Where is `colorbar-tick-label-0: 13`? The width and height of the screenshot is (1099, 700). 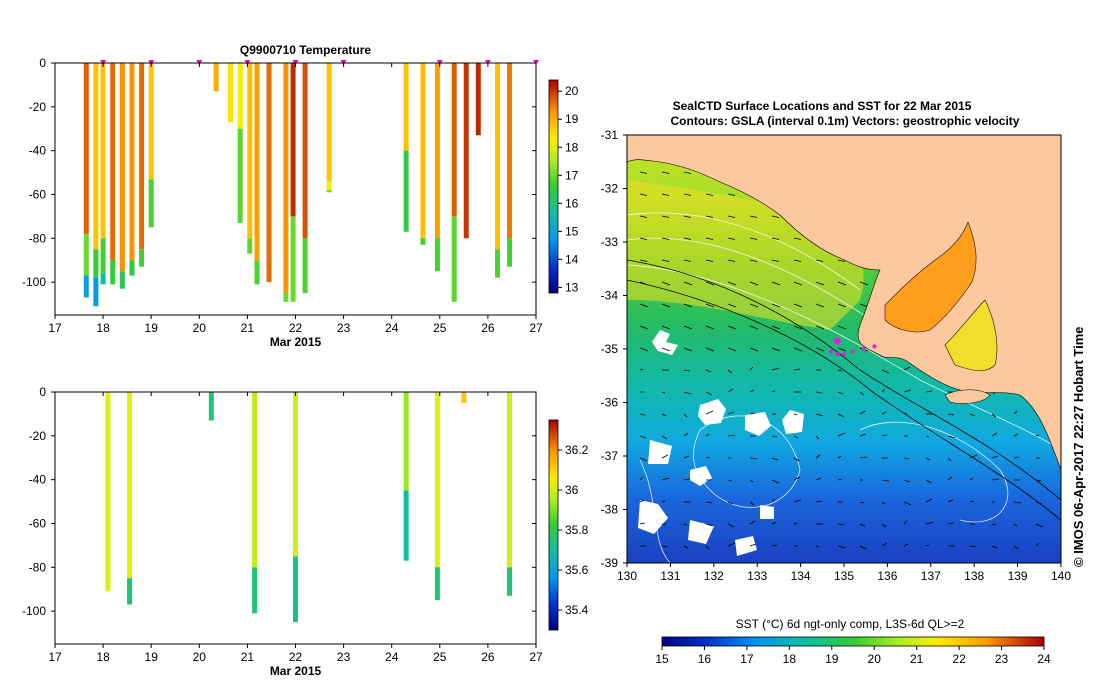
colorbar-tick-label-0: 13 is located at coordinates (572, 287).